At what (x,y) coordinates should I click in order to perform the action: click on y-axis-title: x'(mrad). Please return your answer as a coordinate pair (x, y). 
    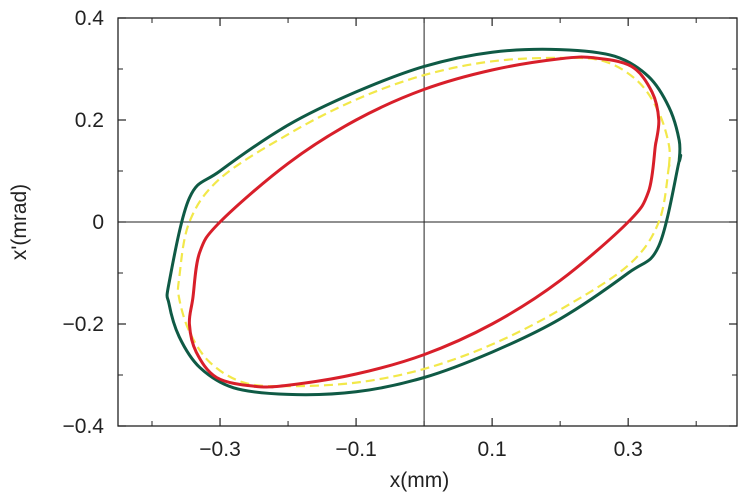
    Looking at the image, I should click on (19, 222).